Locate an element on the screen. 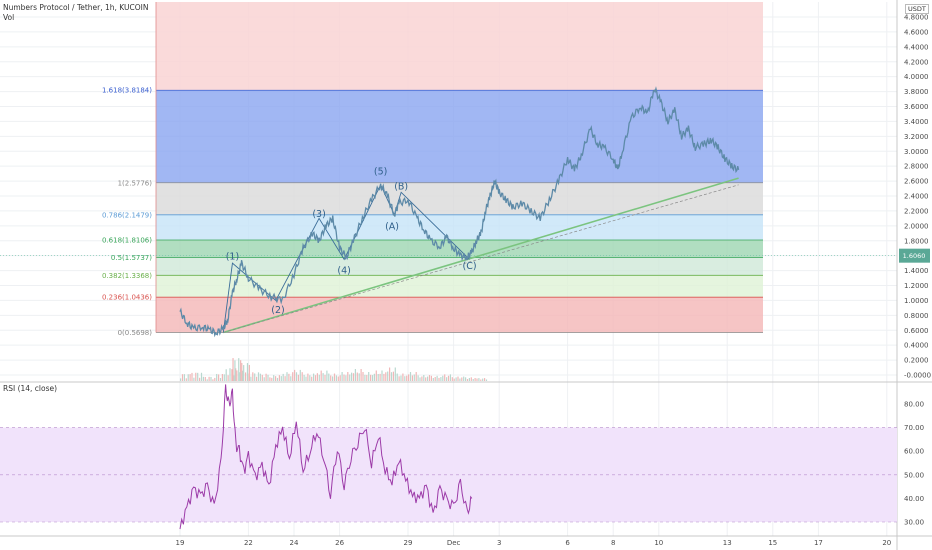 The image size is (932, 550). rsi-y-tick-label: 40.00 is located at coordinates (914, 499).